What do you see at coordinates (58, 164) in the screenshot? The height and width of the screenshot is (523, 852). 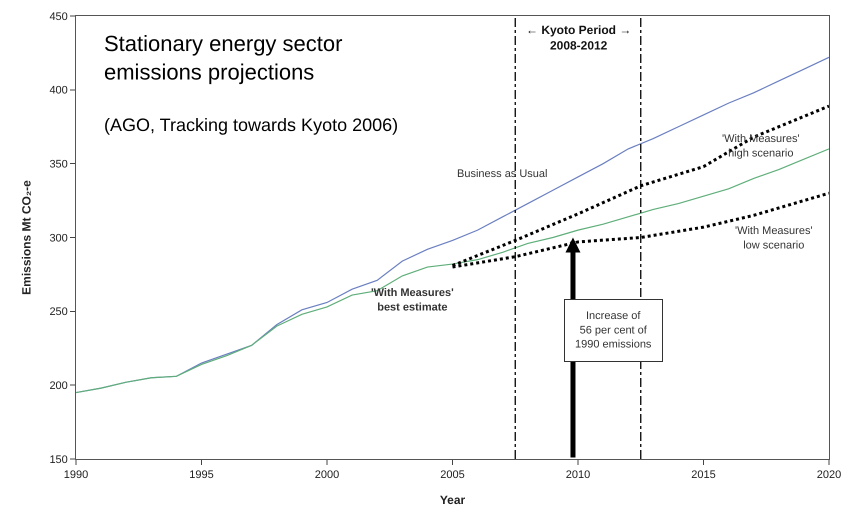 I see `y-tick-label: 350` at bounding box center [58, 164].